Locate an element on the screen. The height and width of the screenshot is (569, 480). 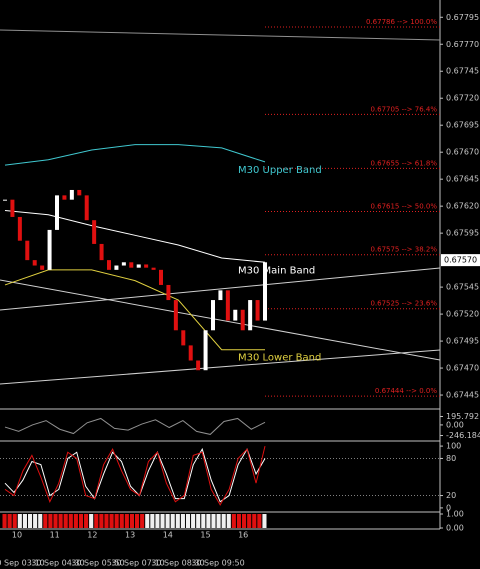
y-tick-label: 1.00 is located at coordinates (455, 514).